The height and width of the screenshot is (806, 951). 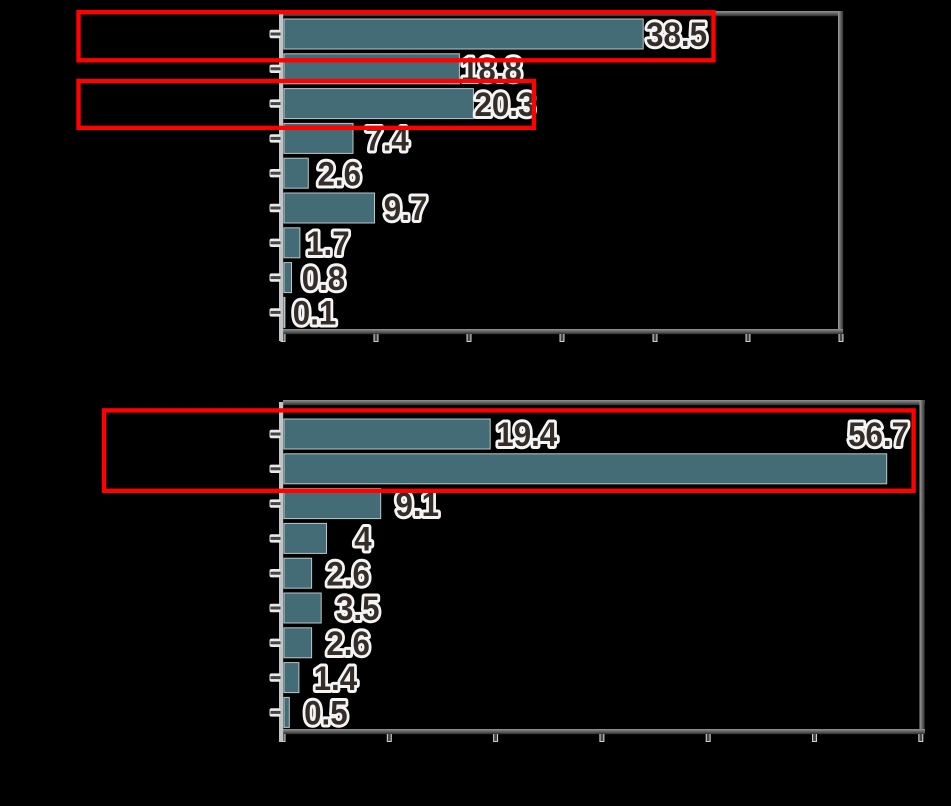 What do you see at coordinates (328, 244) in the screenshot?
I see `svg-text: 1.7` at bounding box center [328, 244].